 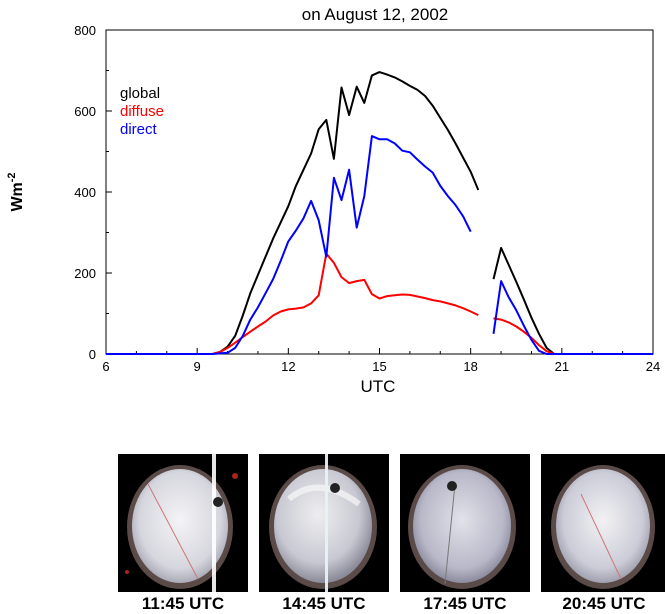 What do you see at coordinates (85, 192) in the screenshot?
I see `y-tick-label: 400` at bounding box center [85, 192].